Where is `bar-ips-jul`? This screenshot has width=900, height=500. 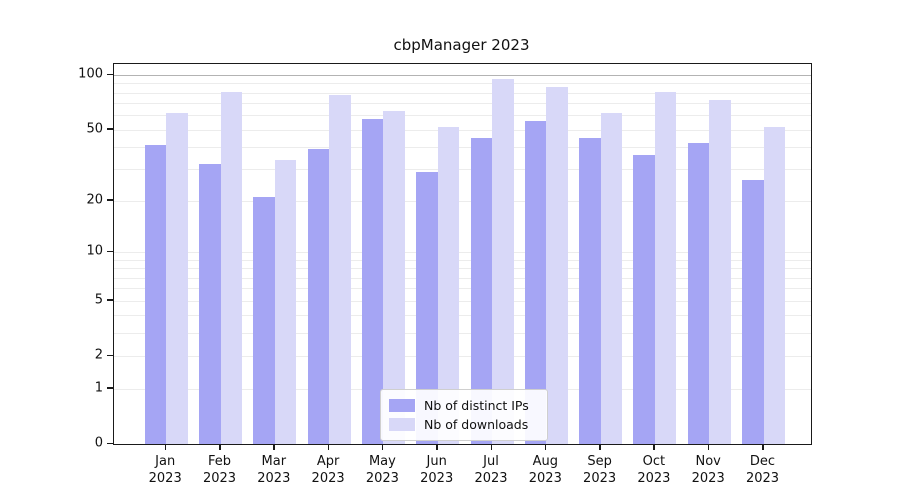 bar-ips-jul is located at coordinates (481, 290).